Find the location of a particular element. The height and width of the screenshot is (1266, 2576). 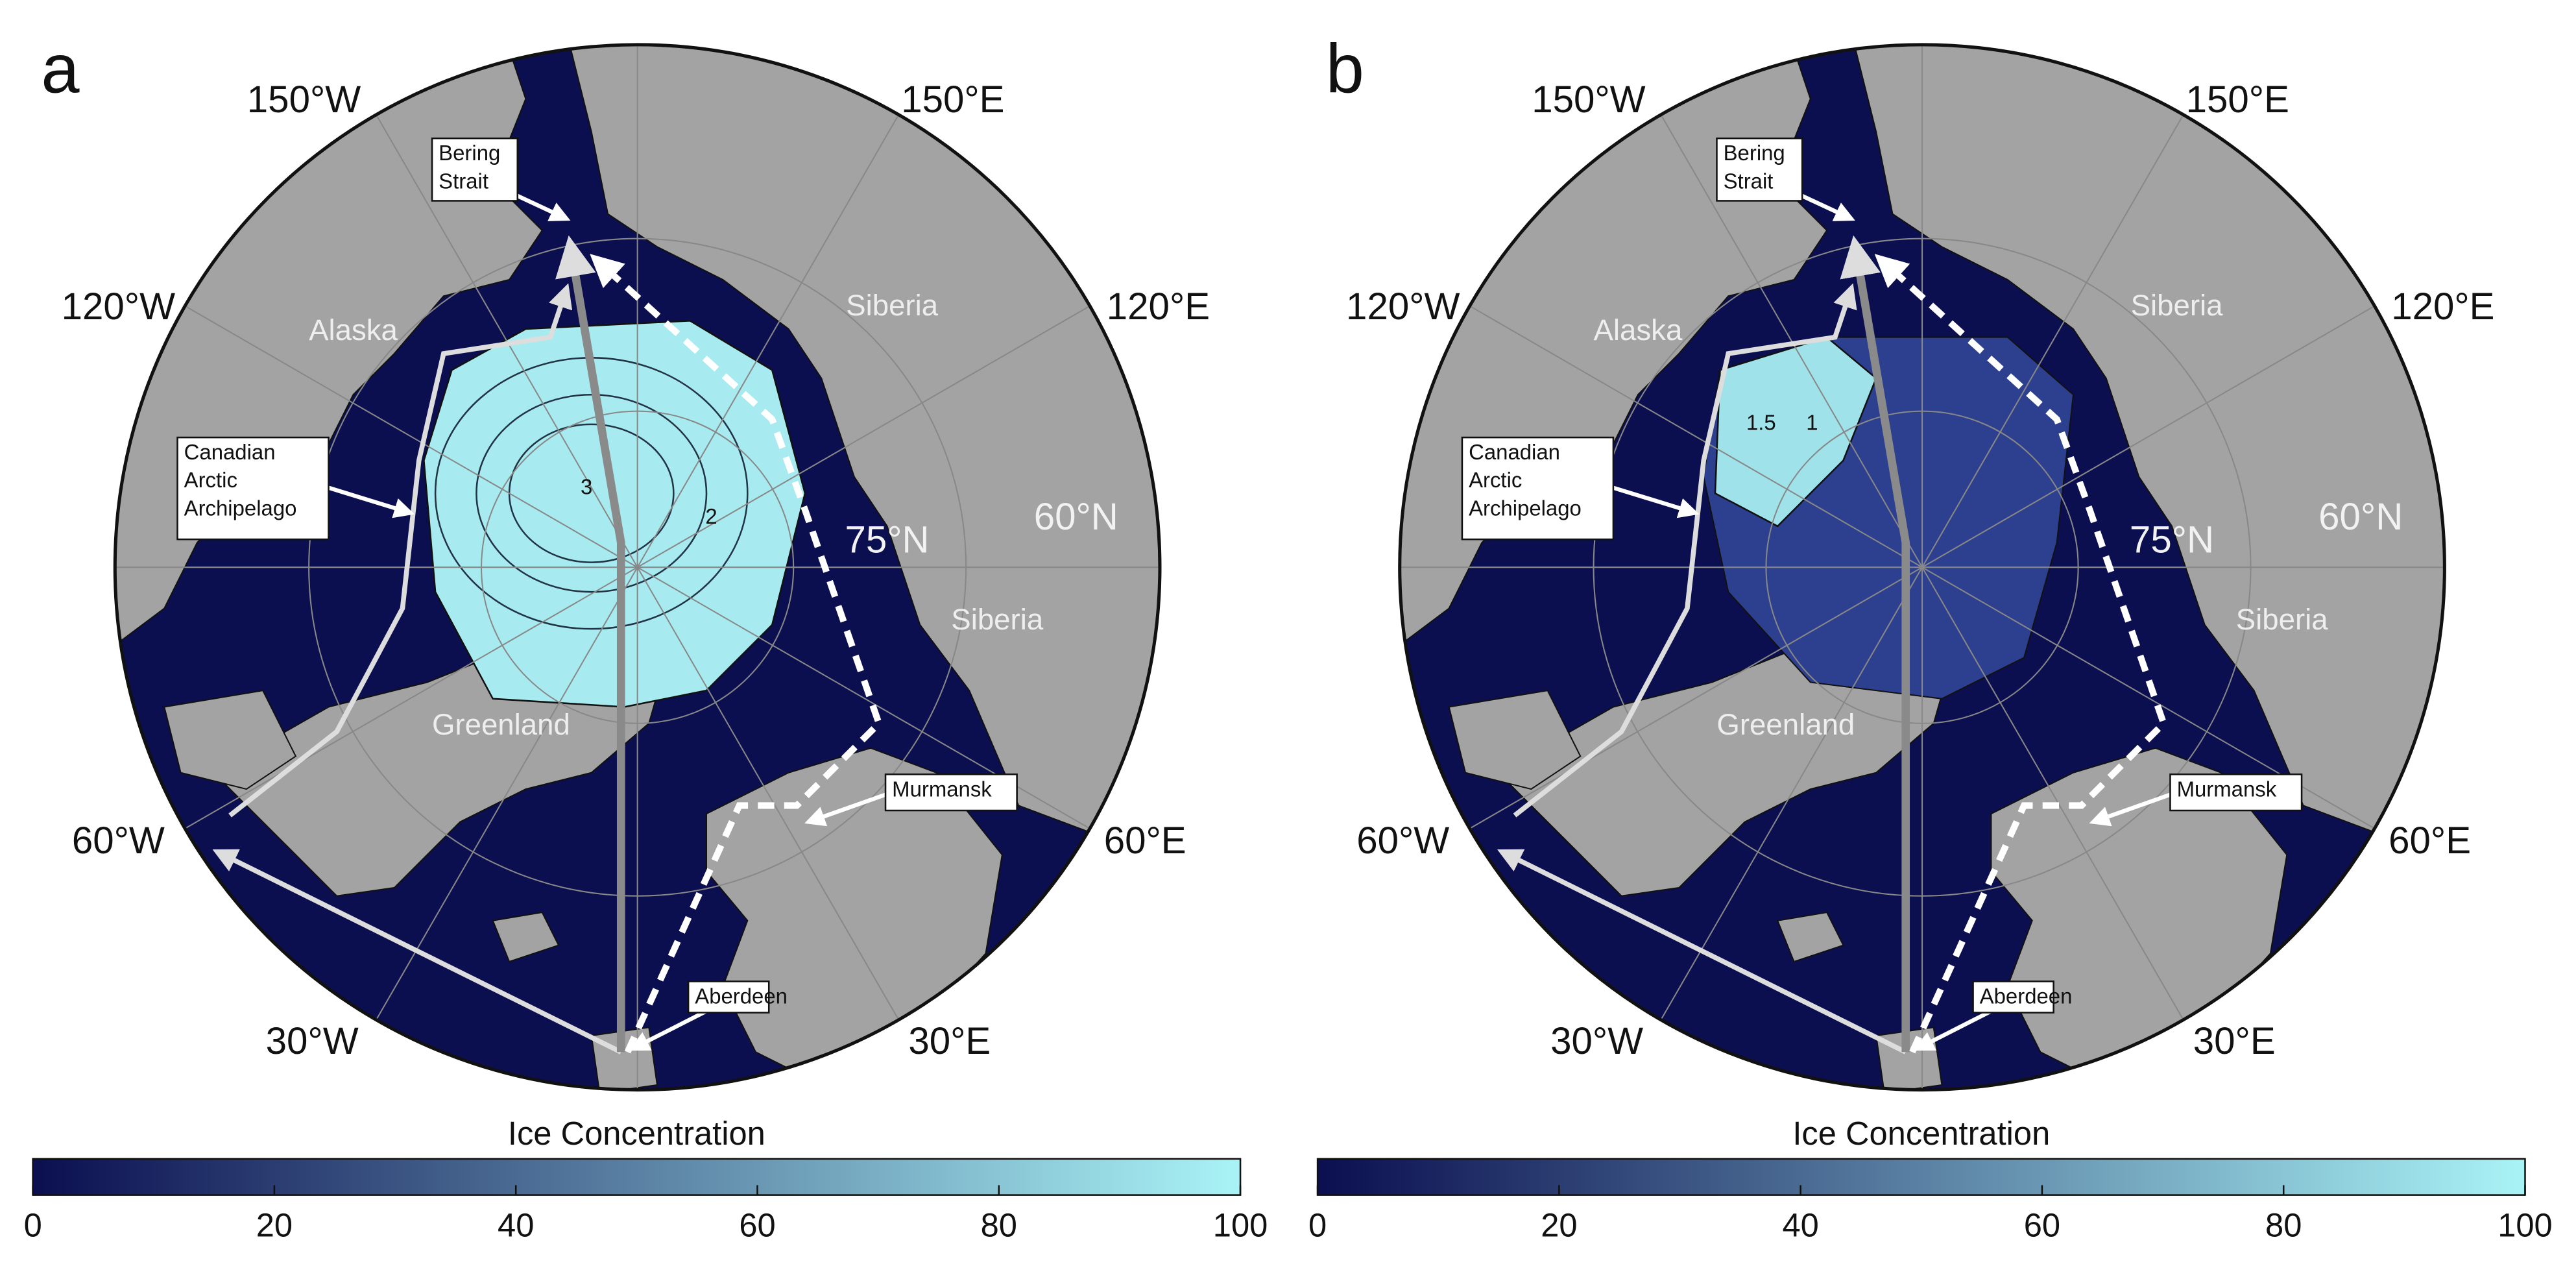

colorbar-tick-label: 60 is located at coordinates (2042, 1225).